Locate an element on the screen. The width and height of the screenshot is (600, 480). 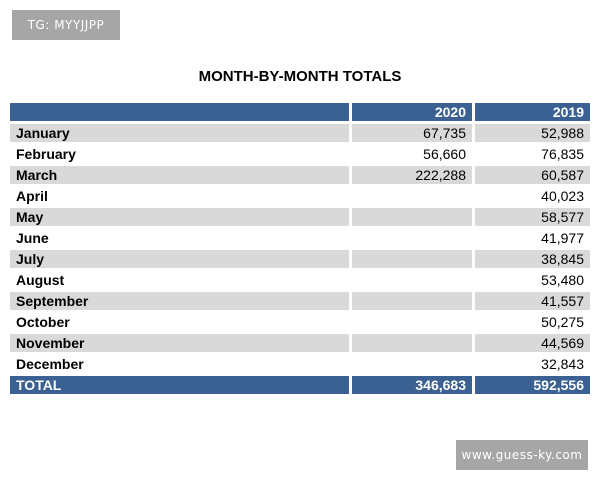
value-2019: 44,569 is located at coordinates (532, 343).